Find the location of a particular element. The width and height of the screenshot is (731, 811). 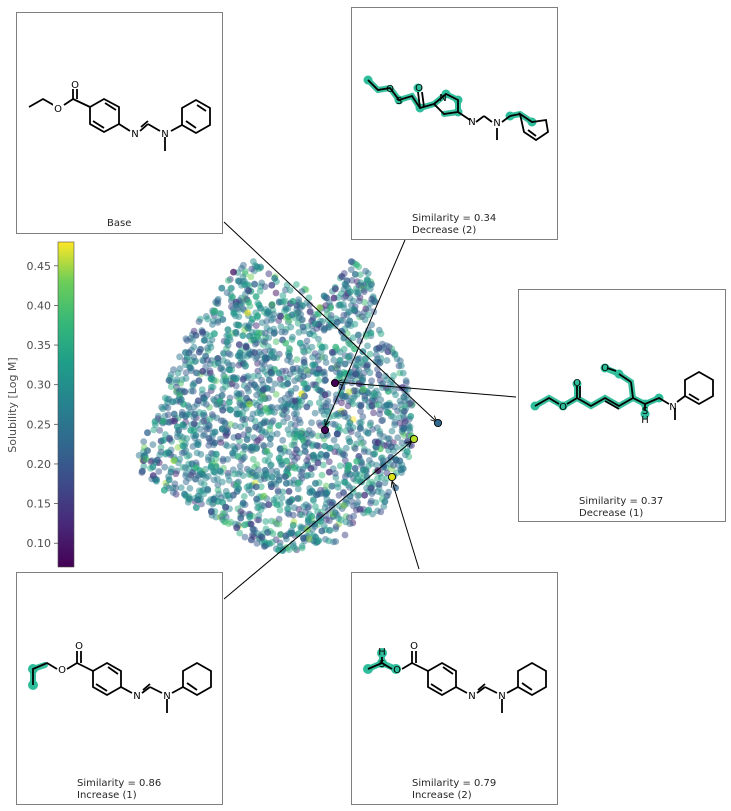

point-sim086 is located at coordinates (414, 439).